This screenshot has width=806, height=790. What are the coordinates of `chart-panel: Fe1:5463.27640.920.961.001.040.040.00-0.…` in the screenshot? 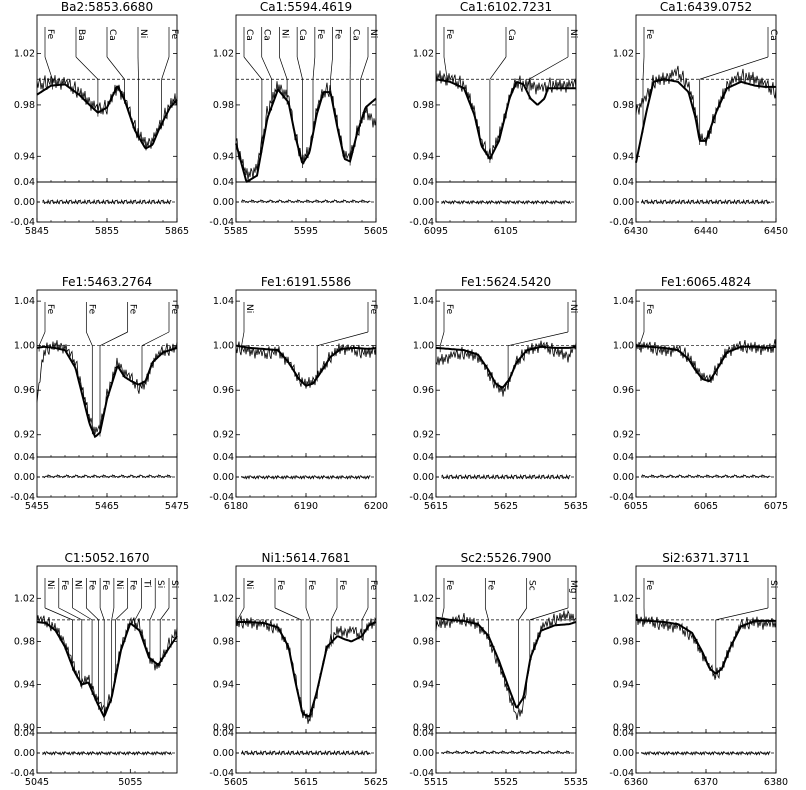 It's located at (99, 393).